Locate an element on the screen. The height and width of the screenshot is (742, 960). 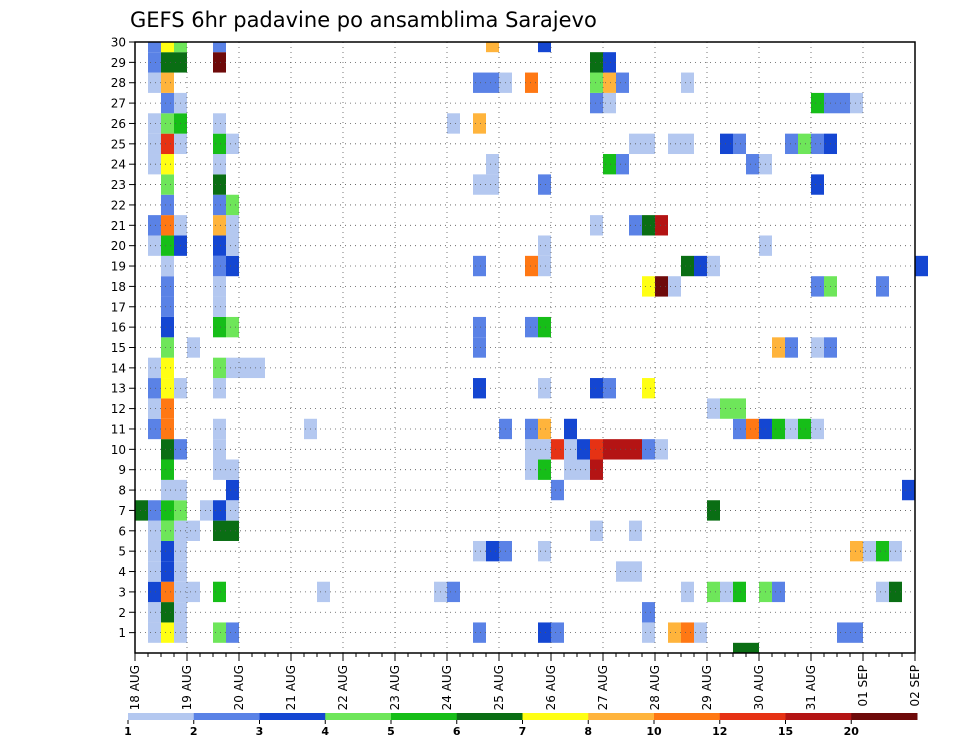
x-tick-label: 21 AUG is located at coordinates (291, 687).